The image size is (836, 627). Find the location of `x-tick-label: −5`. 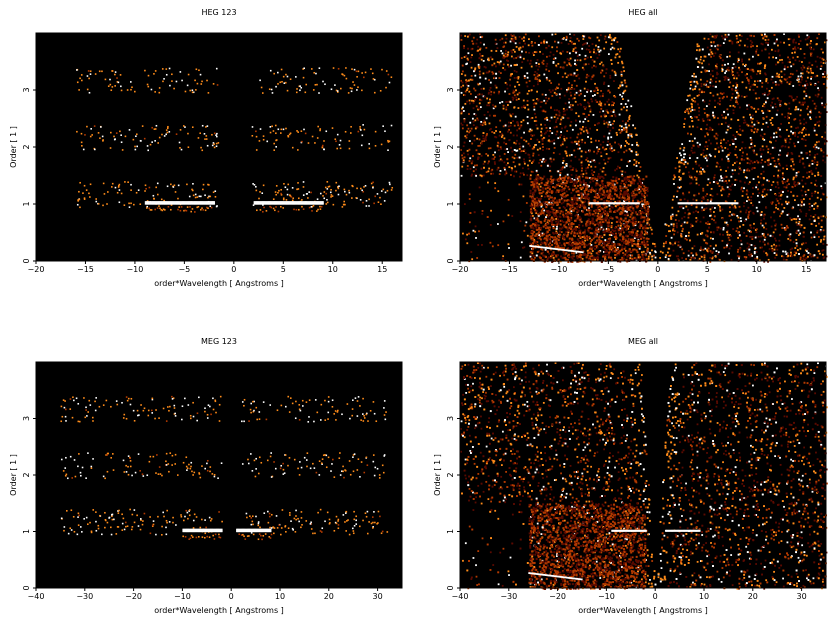

x-tick-label: −5 is located at coordinates (184, 269).